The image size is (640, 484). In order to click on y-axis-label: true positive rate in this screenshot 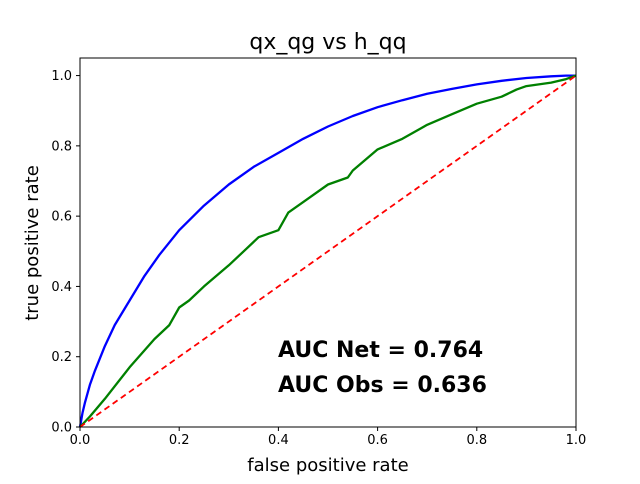, I will do `click(32, 243)`.